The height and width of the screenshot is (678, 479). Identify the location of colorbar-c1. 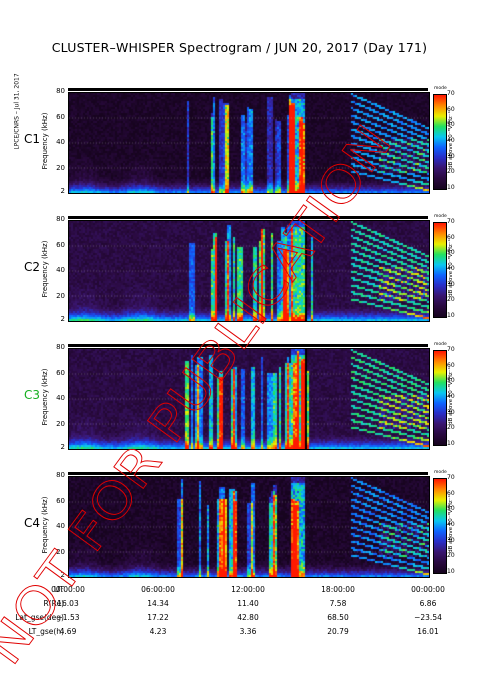
(440, 142).